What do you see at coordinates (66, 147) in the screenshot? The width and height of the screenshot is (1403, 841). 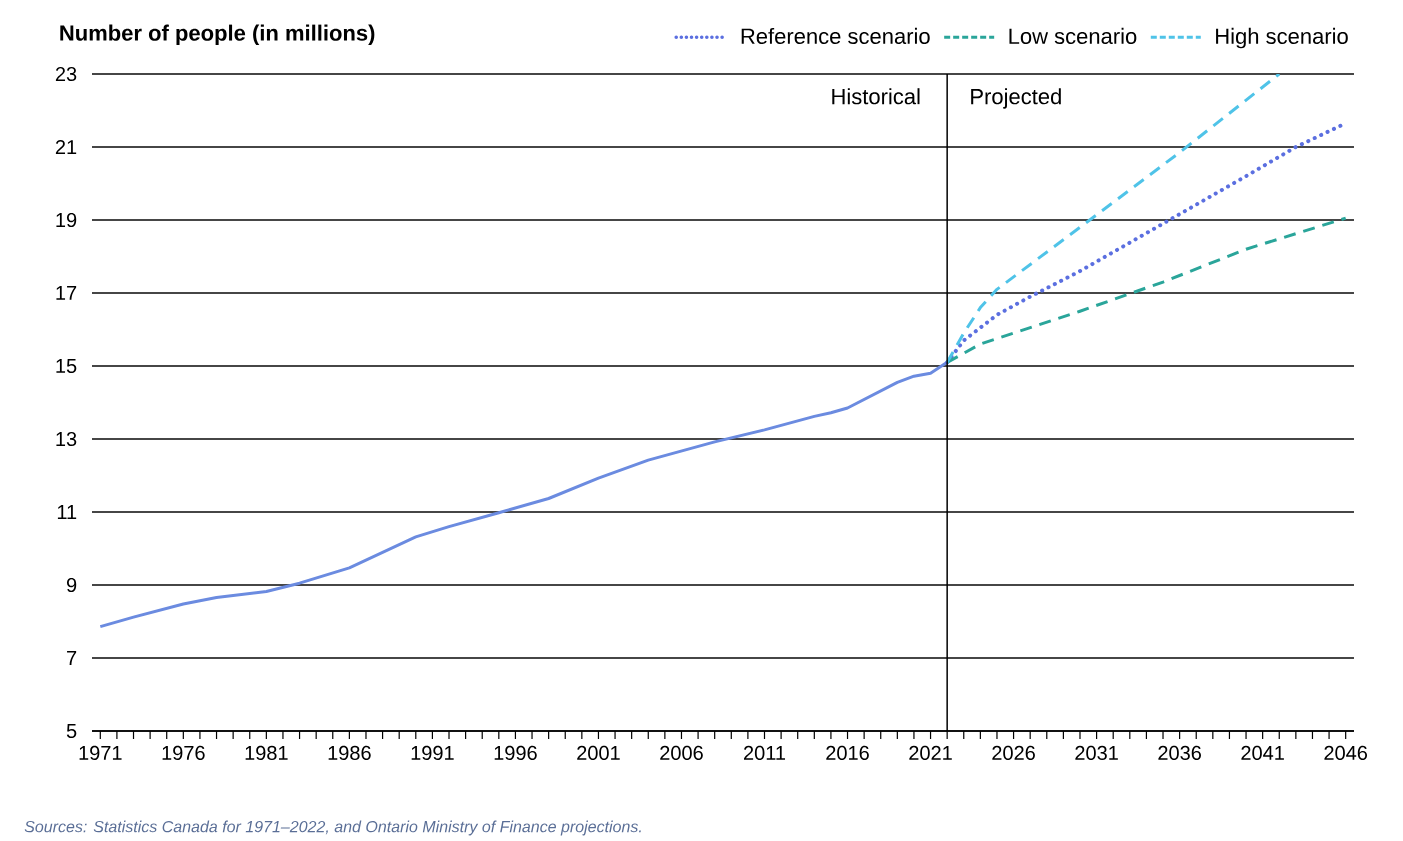 I see `y-tick-label: 21` at bounding box center [66, 147].